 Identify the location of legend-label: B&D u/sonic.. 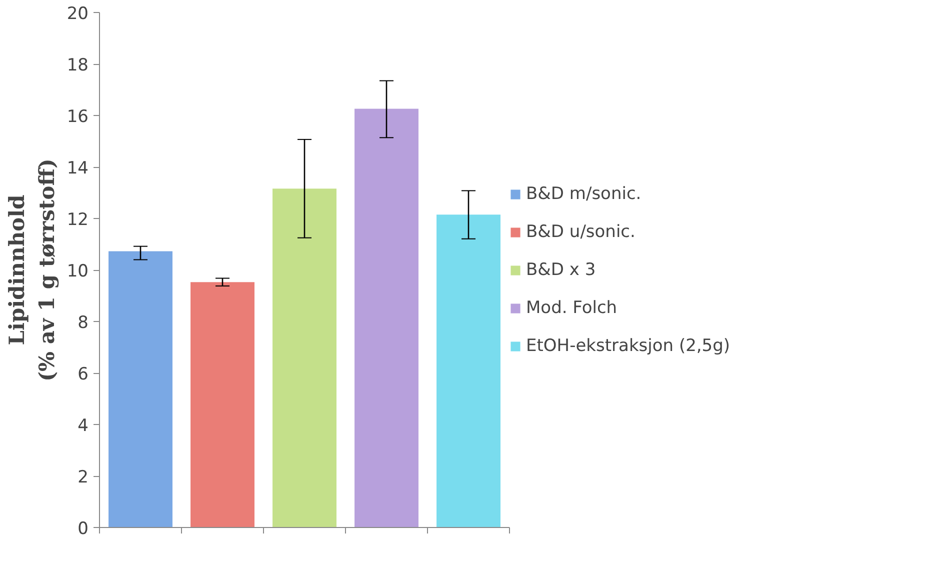
(581, 232).